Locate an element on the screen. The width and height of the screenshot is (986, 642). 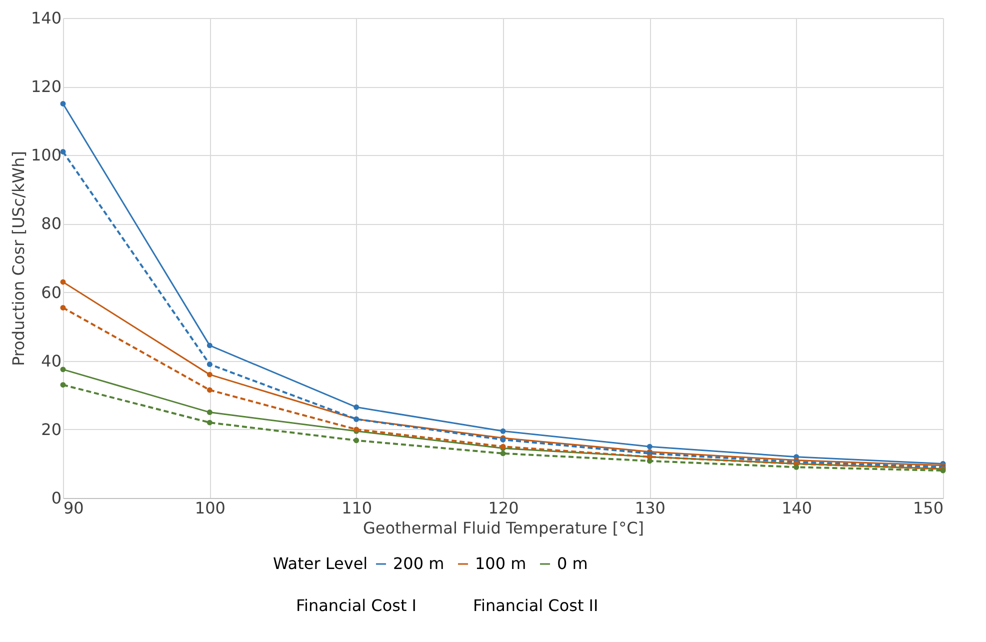
y-tick-label: 40 is located at coordinates (51, 360).